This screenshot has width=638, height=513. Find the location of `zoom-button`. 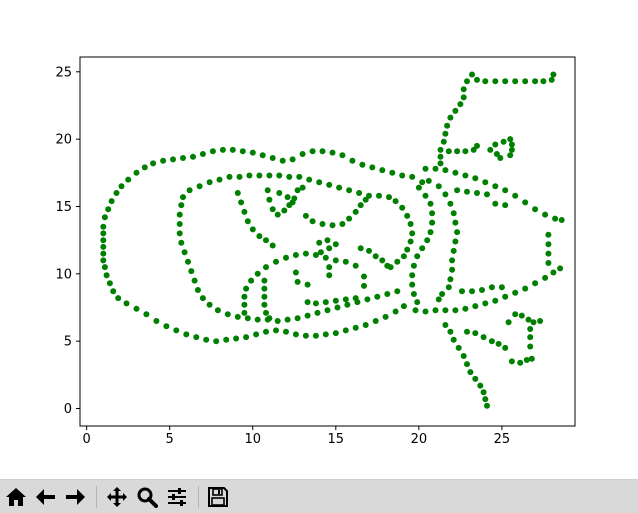

zoom-button is located at coordinates (147, 497).